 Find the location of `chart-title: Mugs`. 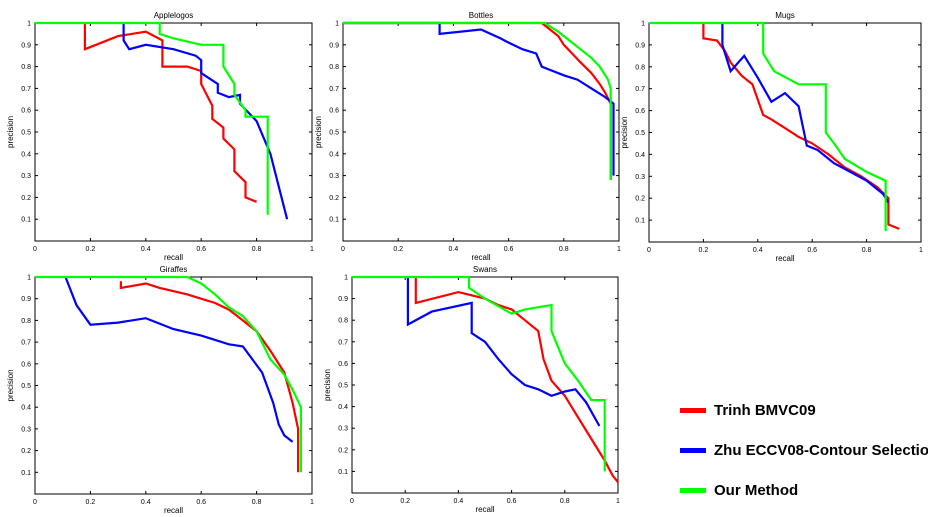

chart-title: Mugs is located at coordinates (785, 15).